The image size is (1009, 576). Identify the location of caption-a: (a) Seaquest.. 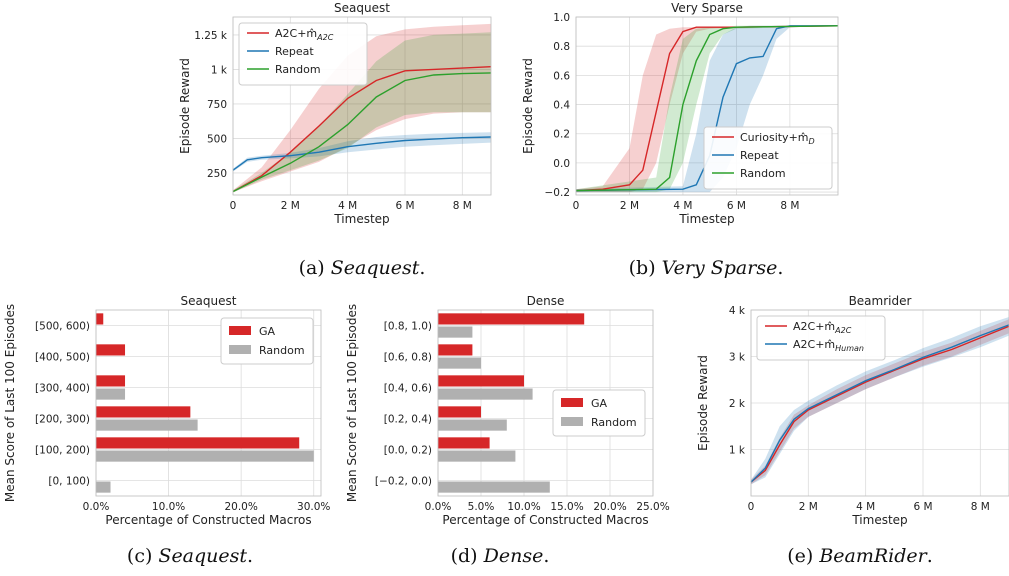
(362, 268).